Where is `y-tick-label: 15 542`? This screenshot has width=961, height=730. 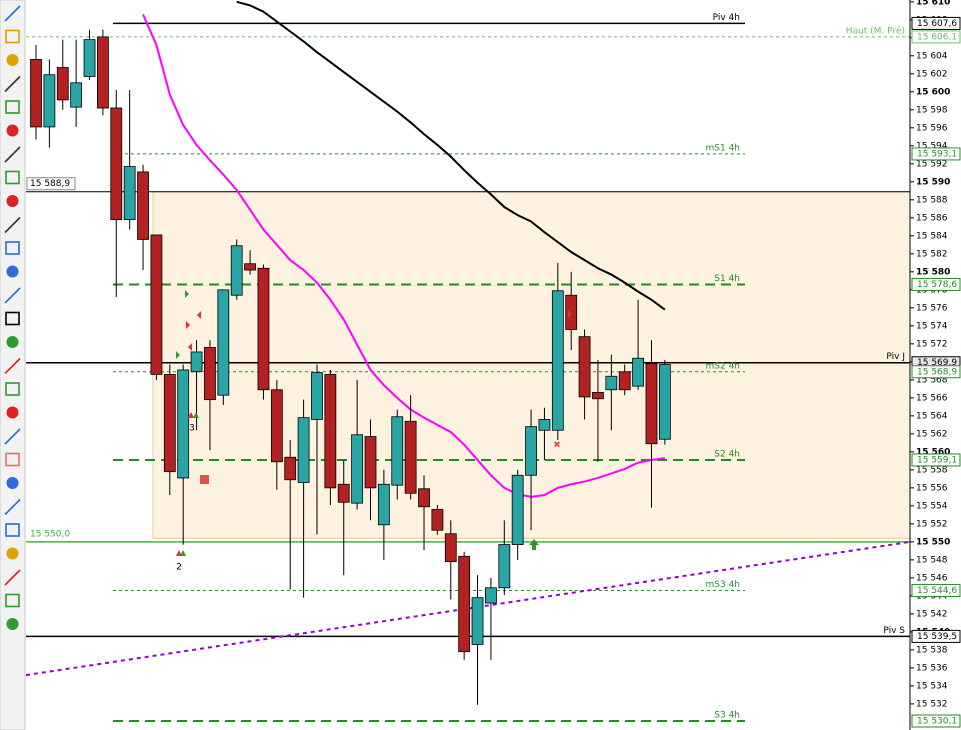 y-tick-label: 15 542 is located at coordinates (932, 614).